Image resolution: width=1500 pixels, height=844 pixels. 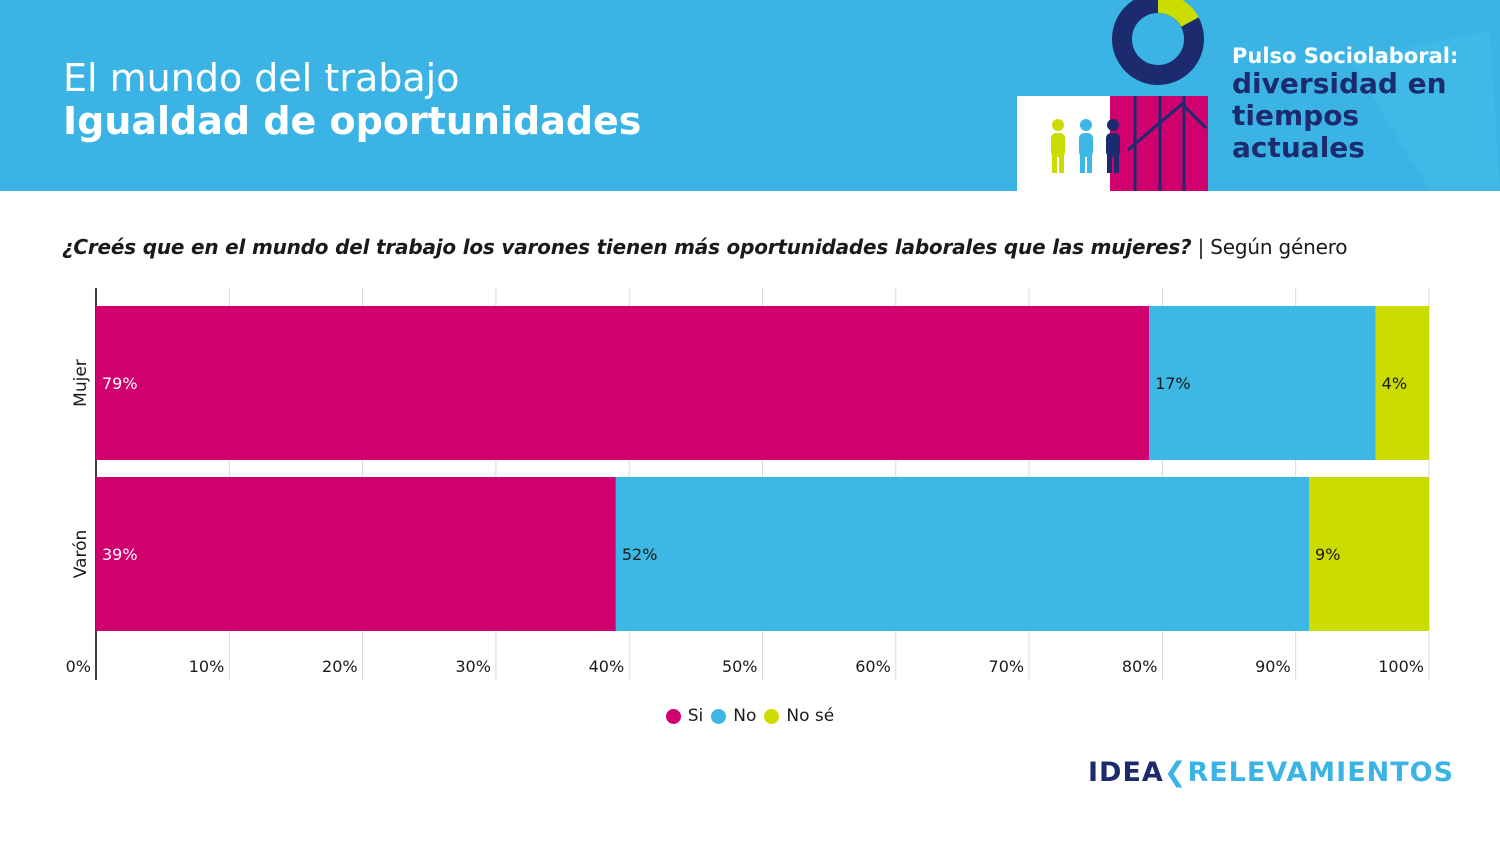 I want to click on x-tick-label: 90%, so click(x=1273, y=666).